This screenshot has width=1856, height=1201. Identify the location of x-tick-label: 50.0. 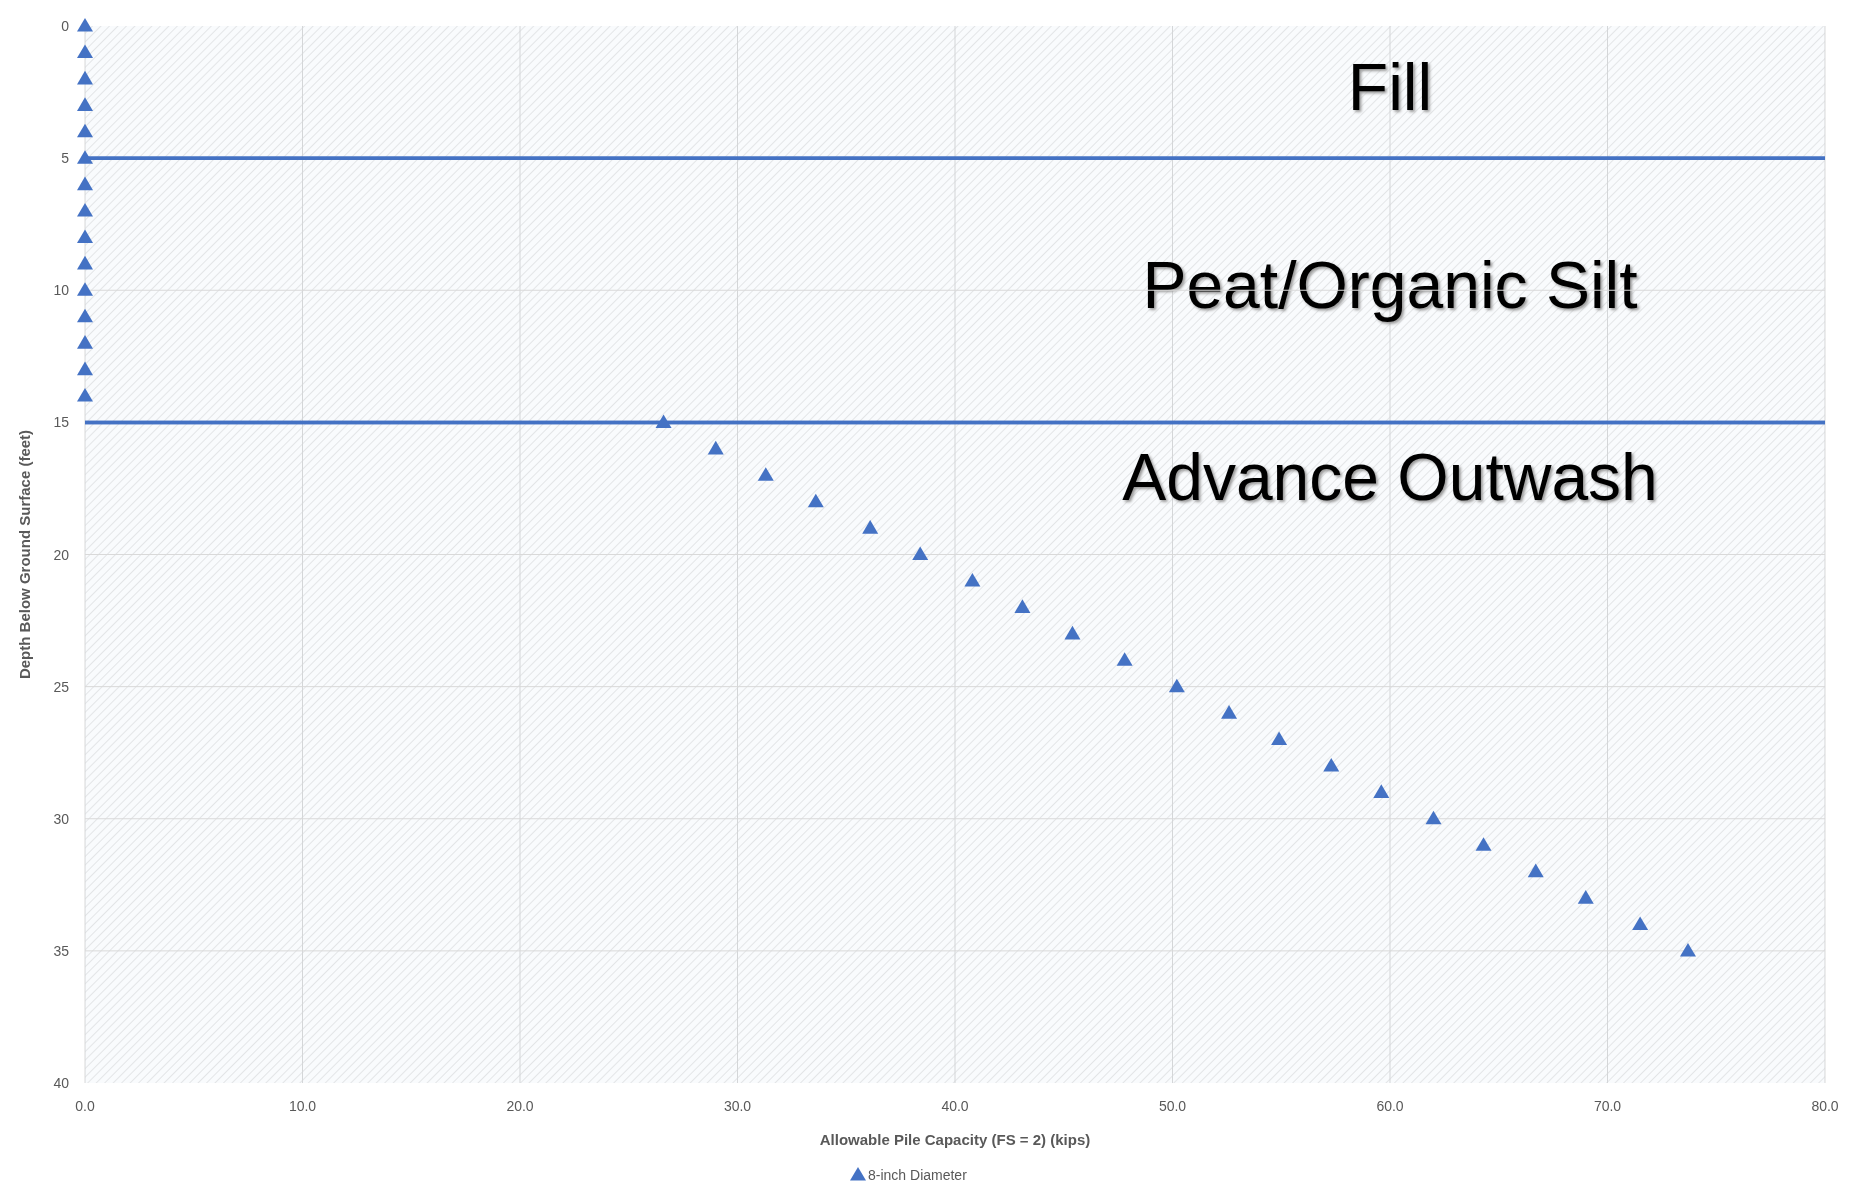
(1172, 1106).